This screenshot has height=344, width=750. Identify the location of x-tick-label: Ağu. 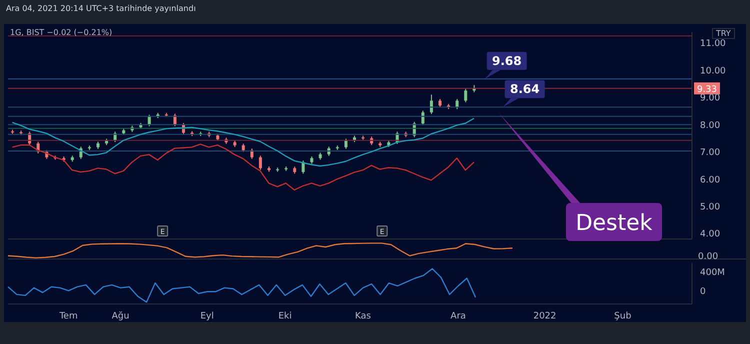
(121, 316).